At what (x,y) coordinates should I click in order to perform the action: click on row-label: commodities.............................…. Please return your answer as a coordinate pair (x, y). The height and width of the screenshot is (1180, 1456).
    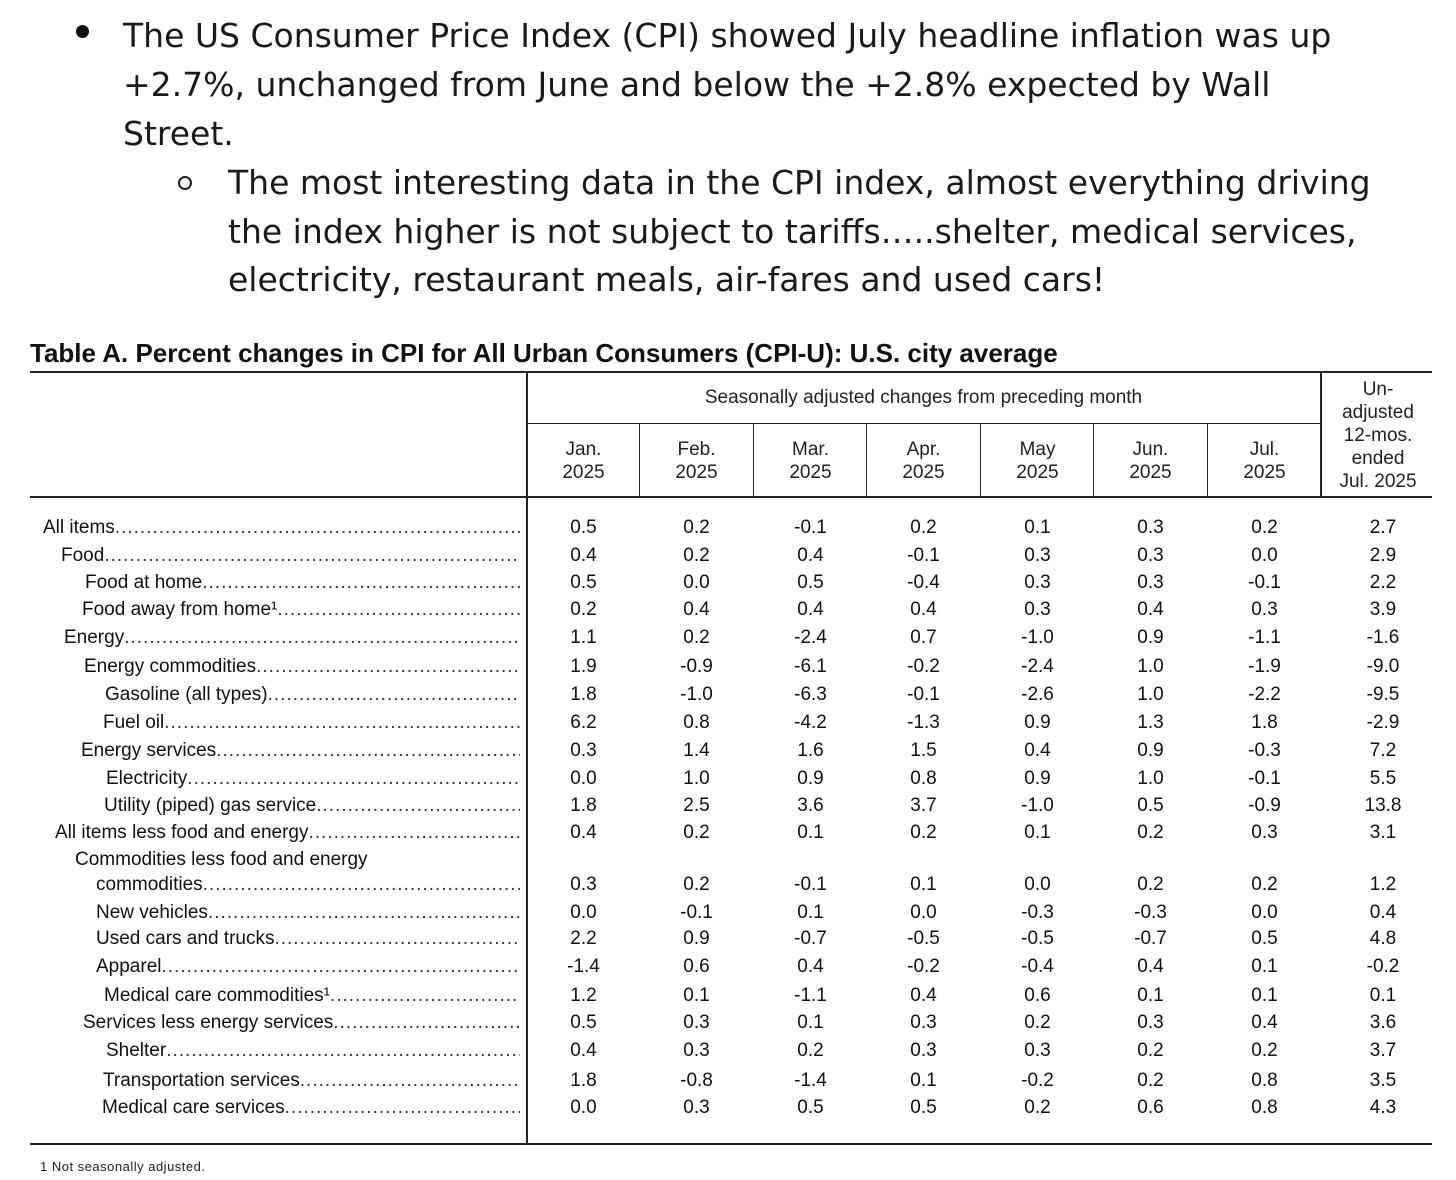
    Looking at the image, I should click on (308, 885).